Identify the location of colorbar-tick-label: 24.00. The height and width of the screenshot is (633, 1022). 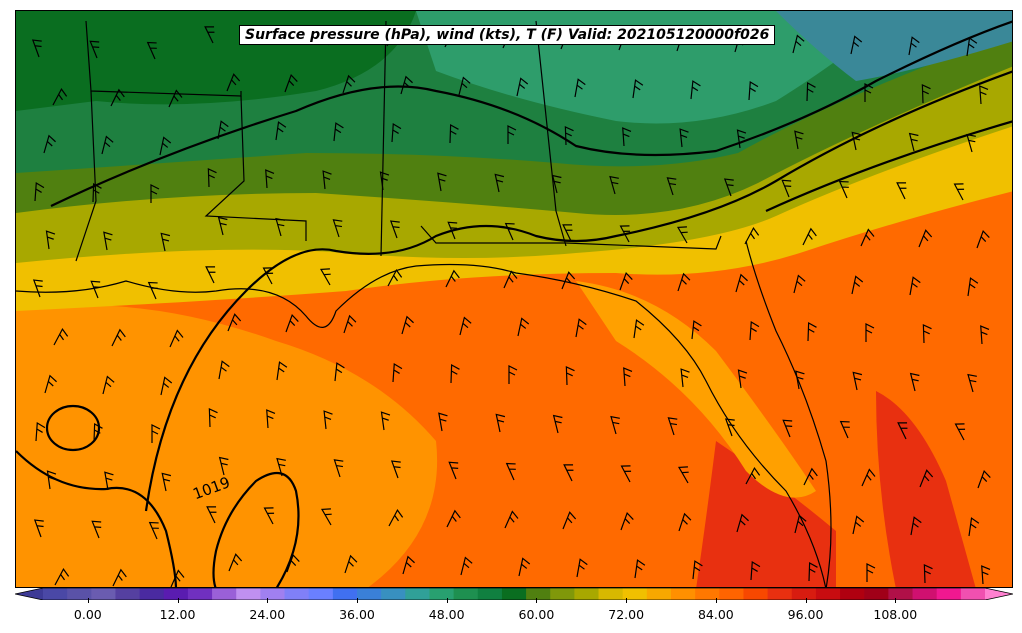
(267, 614).